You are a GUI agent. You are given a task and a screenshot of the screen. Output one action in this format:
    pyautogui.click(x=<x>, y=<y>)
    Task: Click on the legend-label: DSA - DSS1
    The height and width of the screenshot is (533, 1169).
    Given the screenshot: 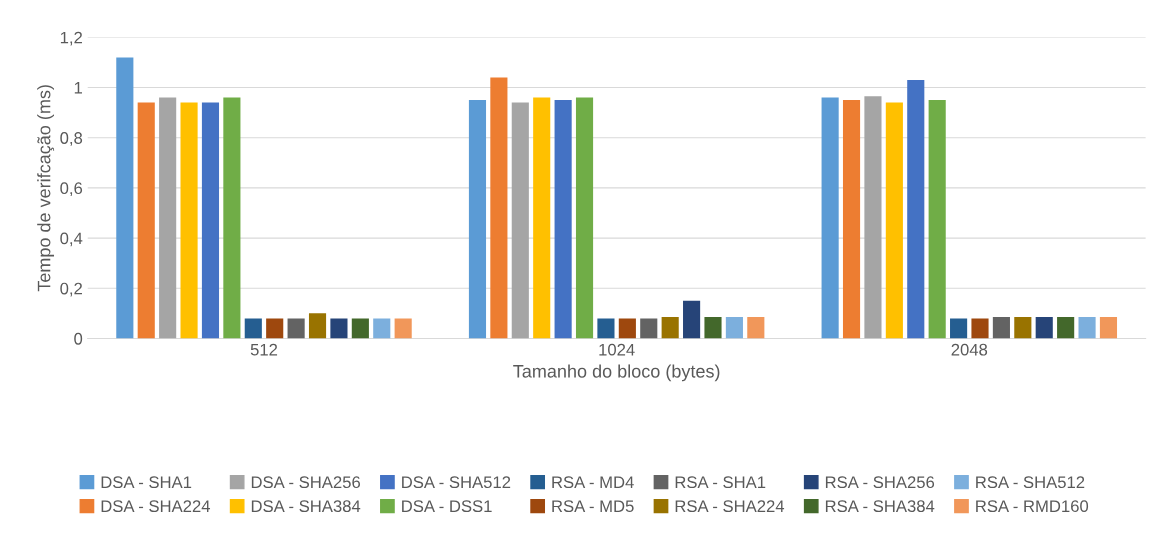 What is the action you would take?
    pyautogui.click(x=447, y=506)
    